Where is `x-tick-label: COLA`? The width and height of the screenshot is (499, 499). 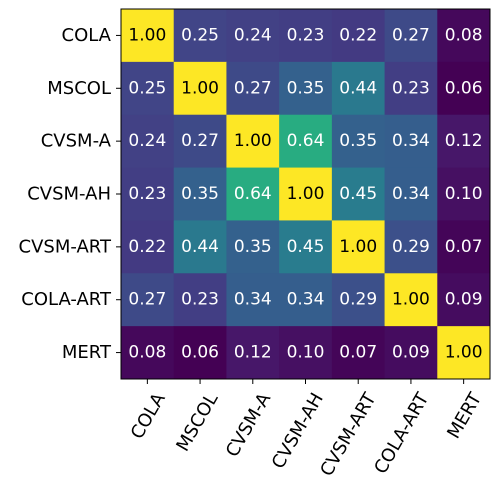 x-tick-label: COLA is located at coordinates (148, 416).